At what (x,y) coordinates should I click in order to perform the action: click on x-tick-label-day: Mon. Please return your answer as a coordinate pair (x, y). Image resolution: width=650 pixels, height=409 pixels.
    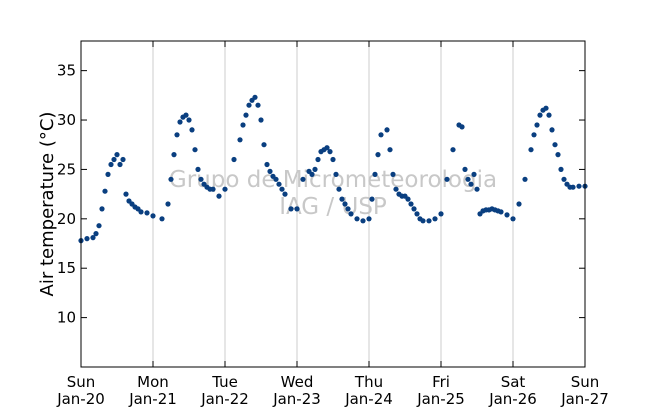
    Looking at the image, I should click on (153, 382).